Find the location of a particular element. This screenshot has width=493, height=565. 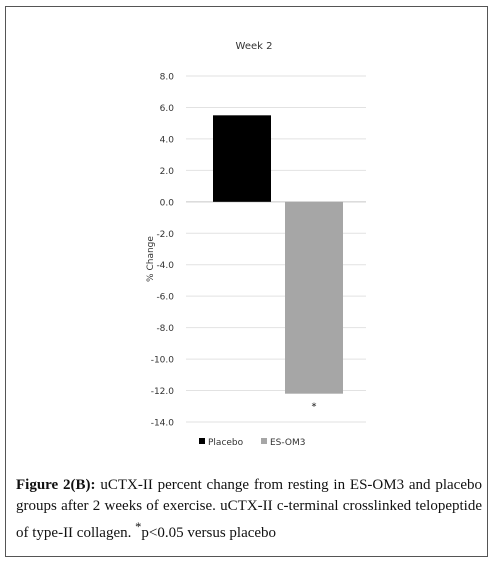

y-tick-label: -6.0 is located at coordinates (165, 298).